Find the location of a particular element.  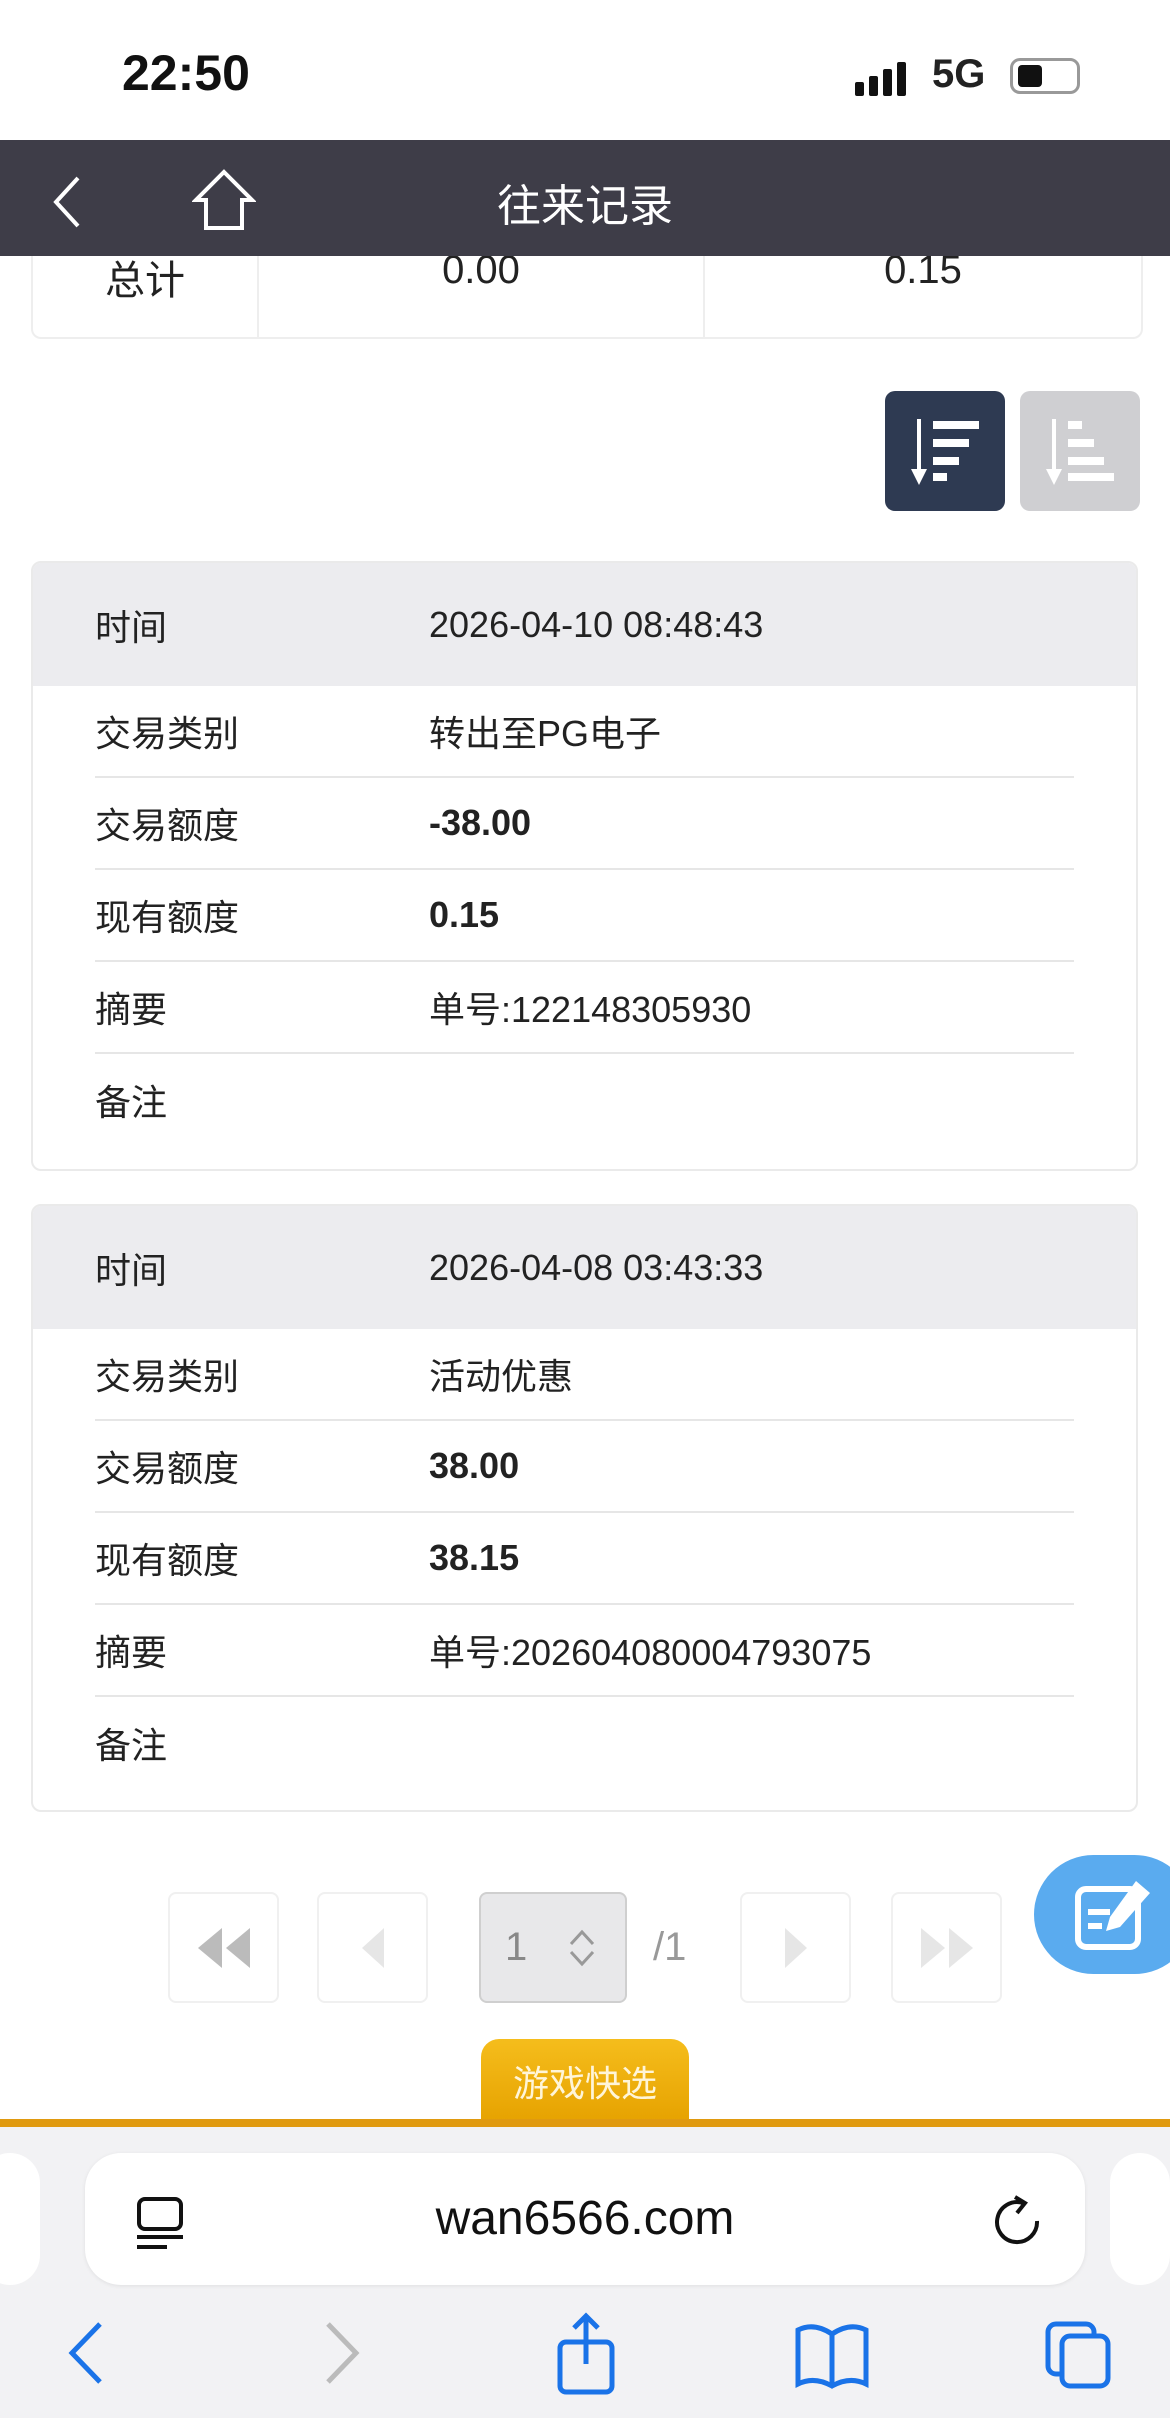

page-menu-icon is located at coordinates (160, 2223).